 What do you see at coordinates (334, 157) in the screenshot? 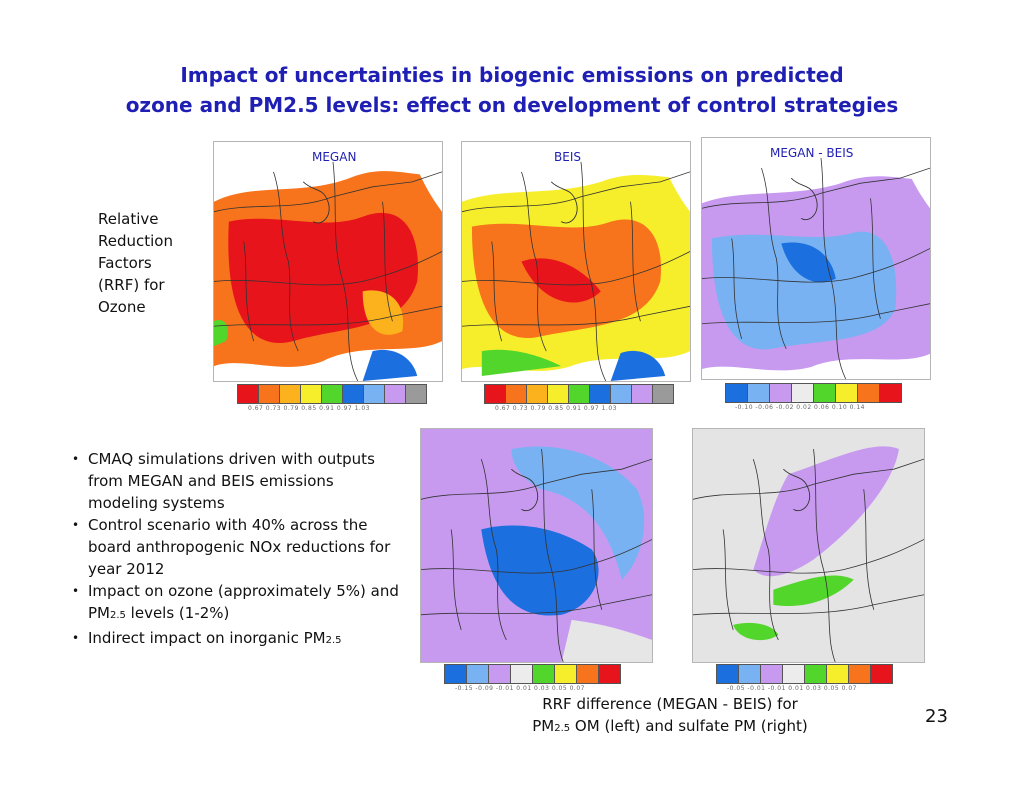
I see `megan-label: MEGAN` at bounding box center [334, 157].